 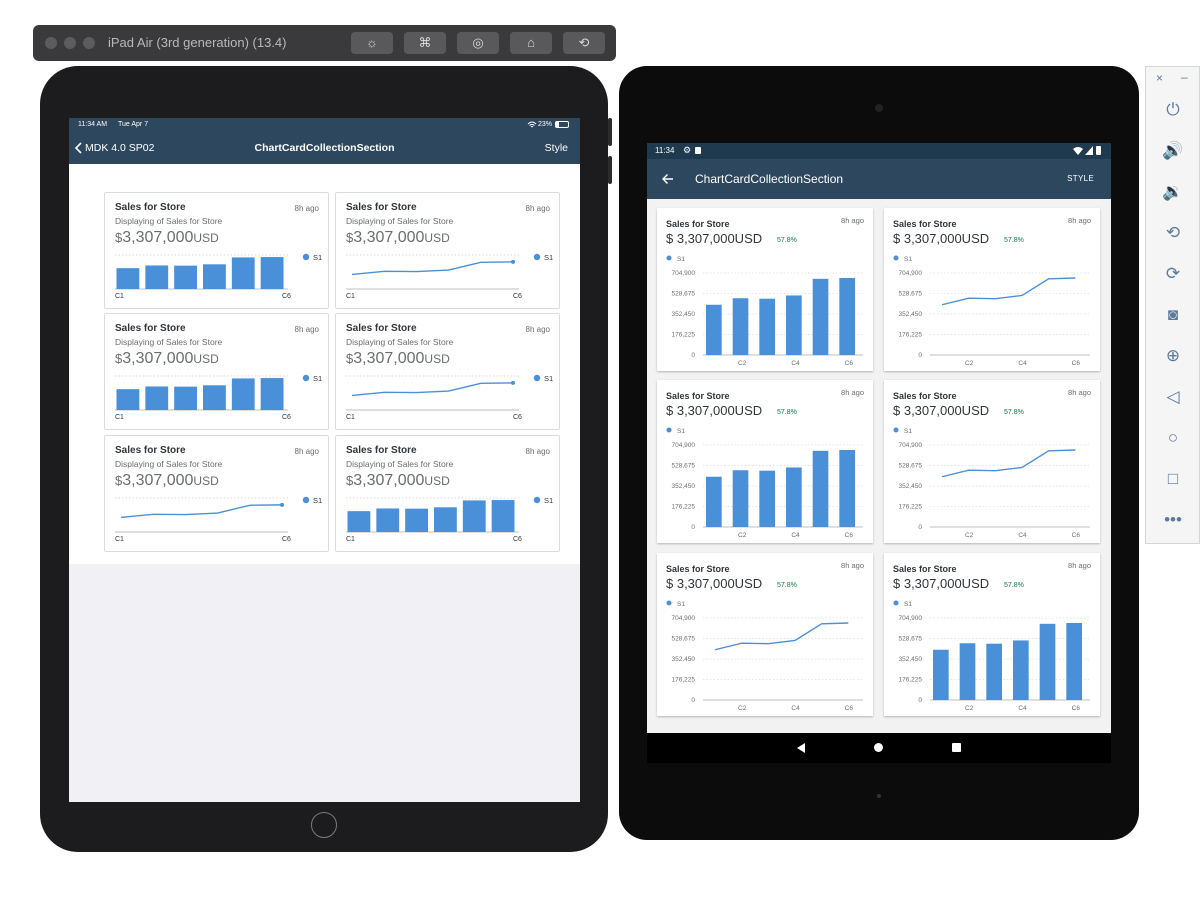 What do you see at coordinates (324, 825) in the screenshot?
I see `ipad-home-button` at bounding box center [324, 825].